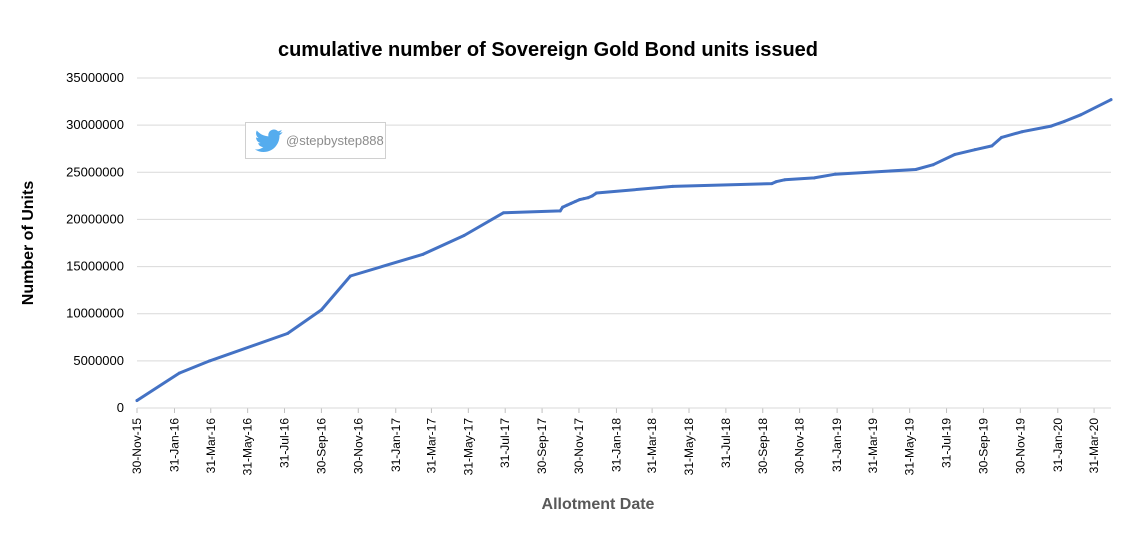 This screenshot has height=540, width=1137. What do you see at coordinates (95, 313) in the screenshot?
I see `y-tick-label-2: 10000000` at bounding box center [95, 313].